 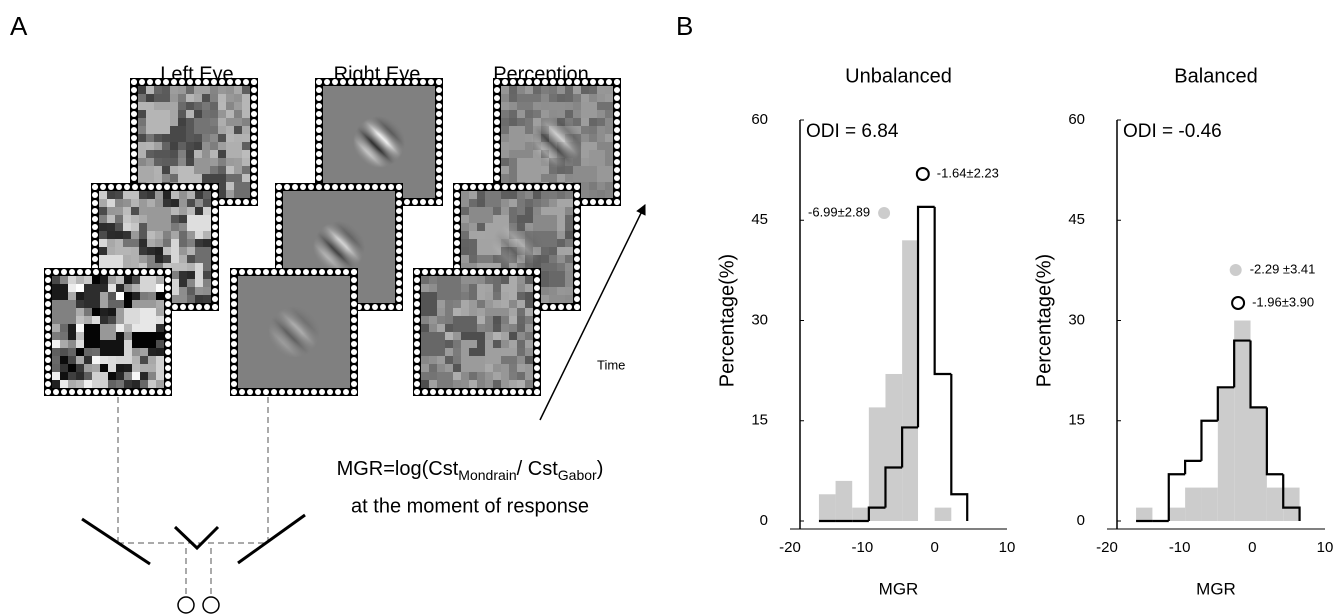 What do you see at coordinates (894, 447) in the screenshot?
I see `hist-bar` at bounding box center [894, 447].